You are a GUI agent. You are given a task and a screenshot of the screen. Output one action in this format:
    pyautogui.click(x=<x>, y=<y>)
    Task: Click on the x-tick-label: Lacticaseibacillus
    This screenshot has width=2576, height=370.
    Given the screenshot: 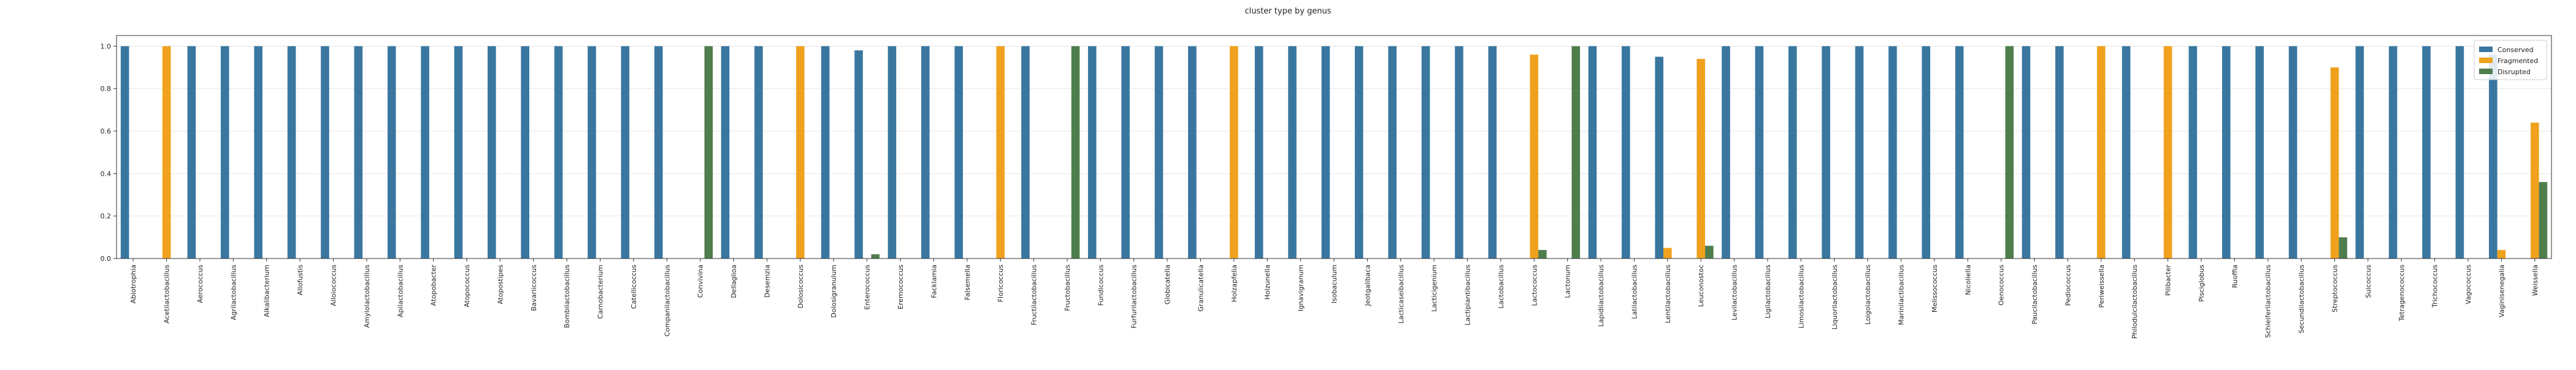 What is the action you would take?
    pyautogui.click(x=1401, y=294)
    